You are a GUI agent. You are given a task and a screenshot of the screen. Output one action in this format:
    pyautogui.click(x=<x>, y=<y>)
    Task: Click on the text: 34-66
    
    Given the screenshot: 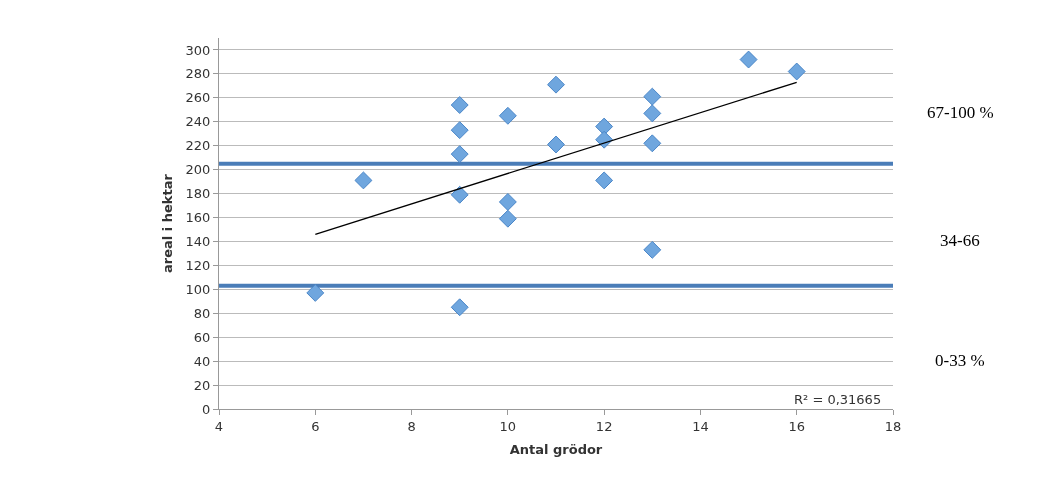 What is the action you would take?
    pyautogui.click(x=960, y=240)
    